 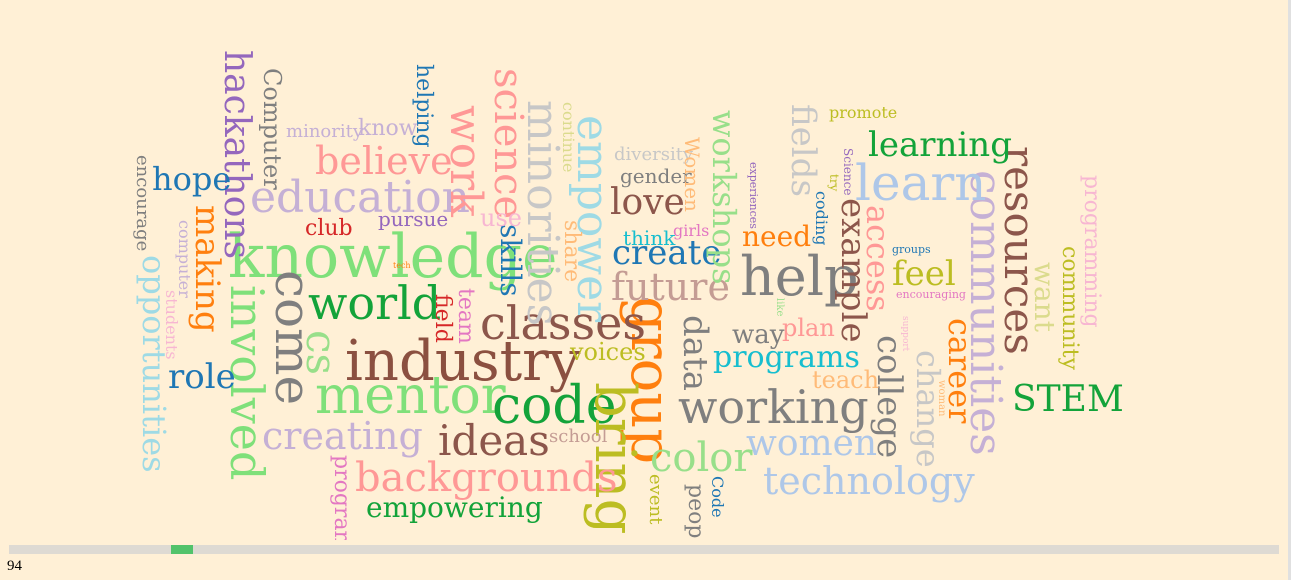 I want to click on word: field, so click(x=442, y=318).